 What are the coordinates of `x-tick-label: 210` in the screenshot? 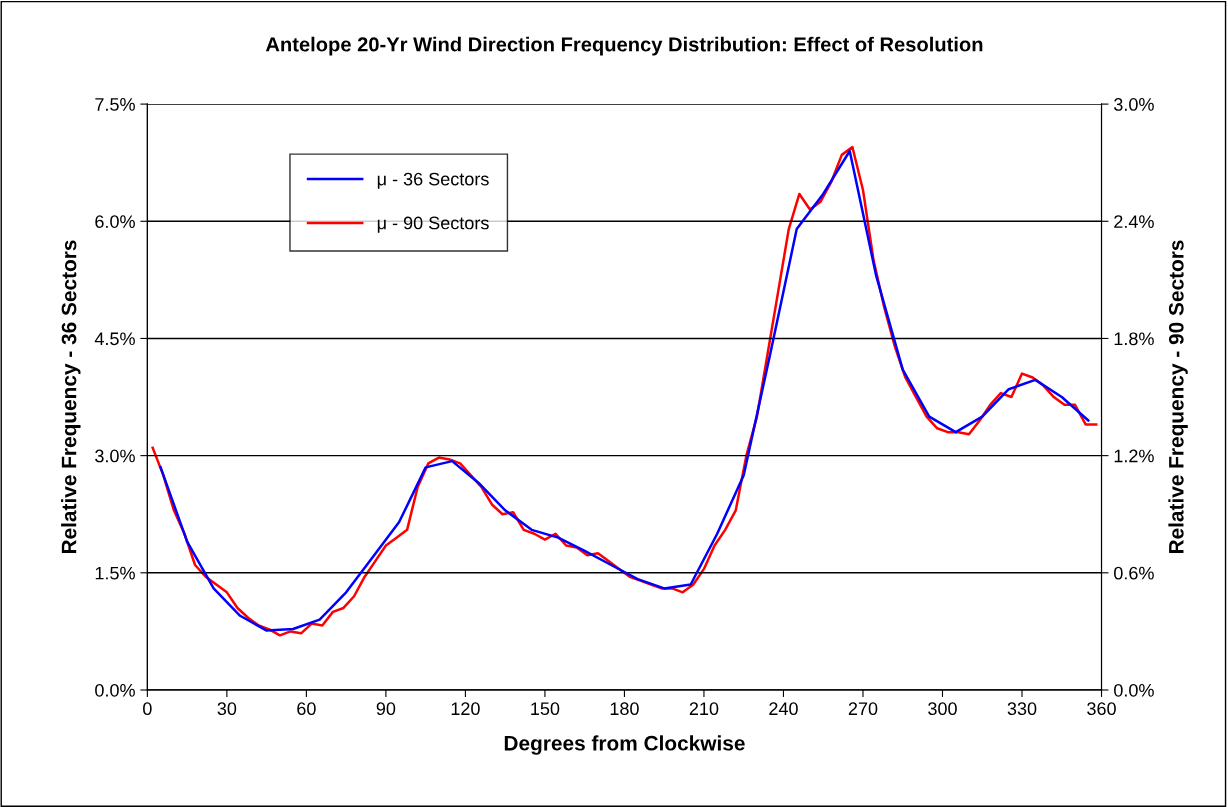 It's located at (704, 709).